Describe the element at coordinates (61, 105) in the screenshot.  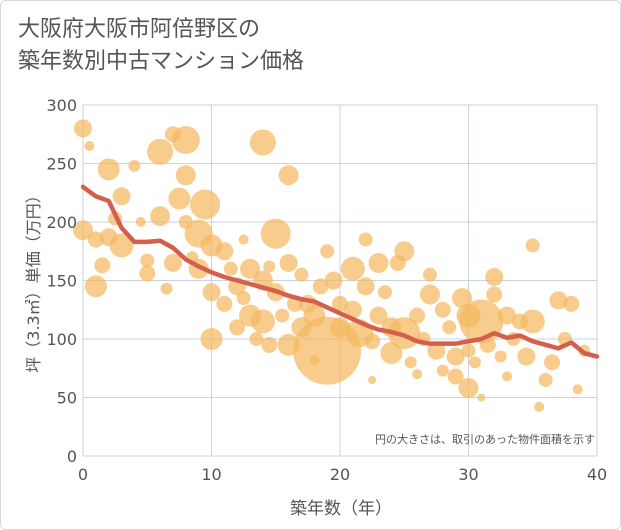
I see `y-tick-label: 300` at that location.